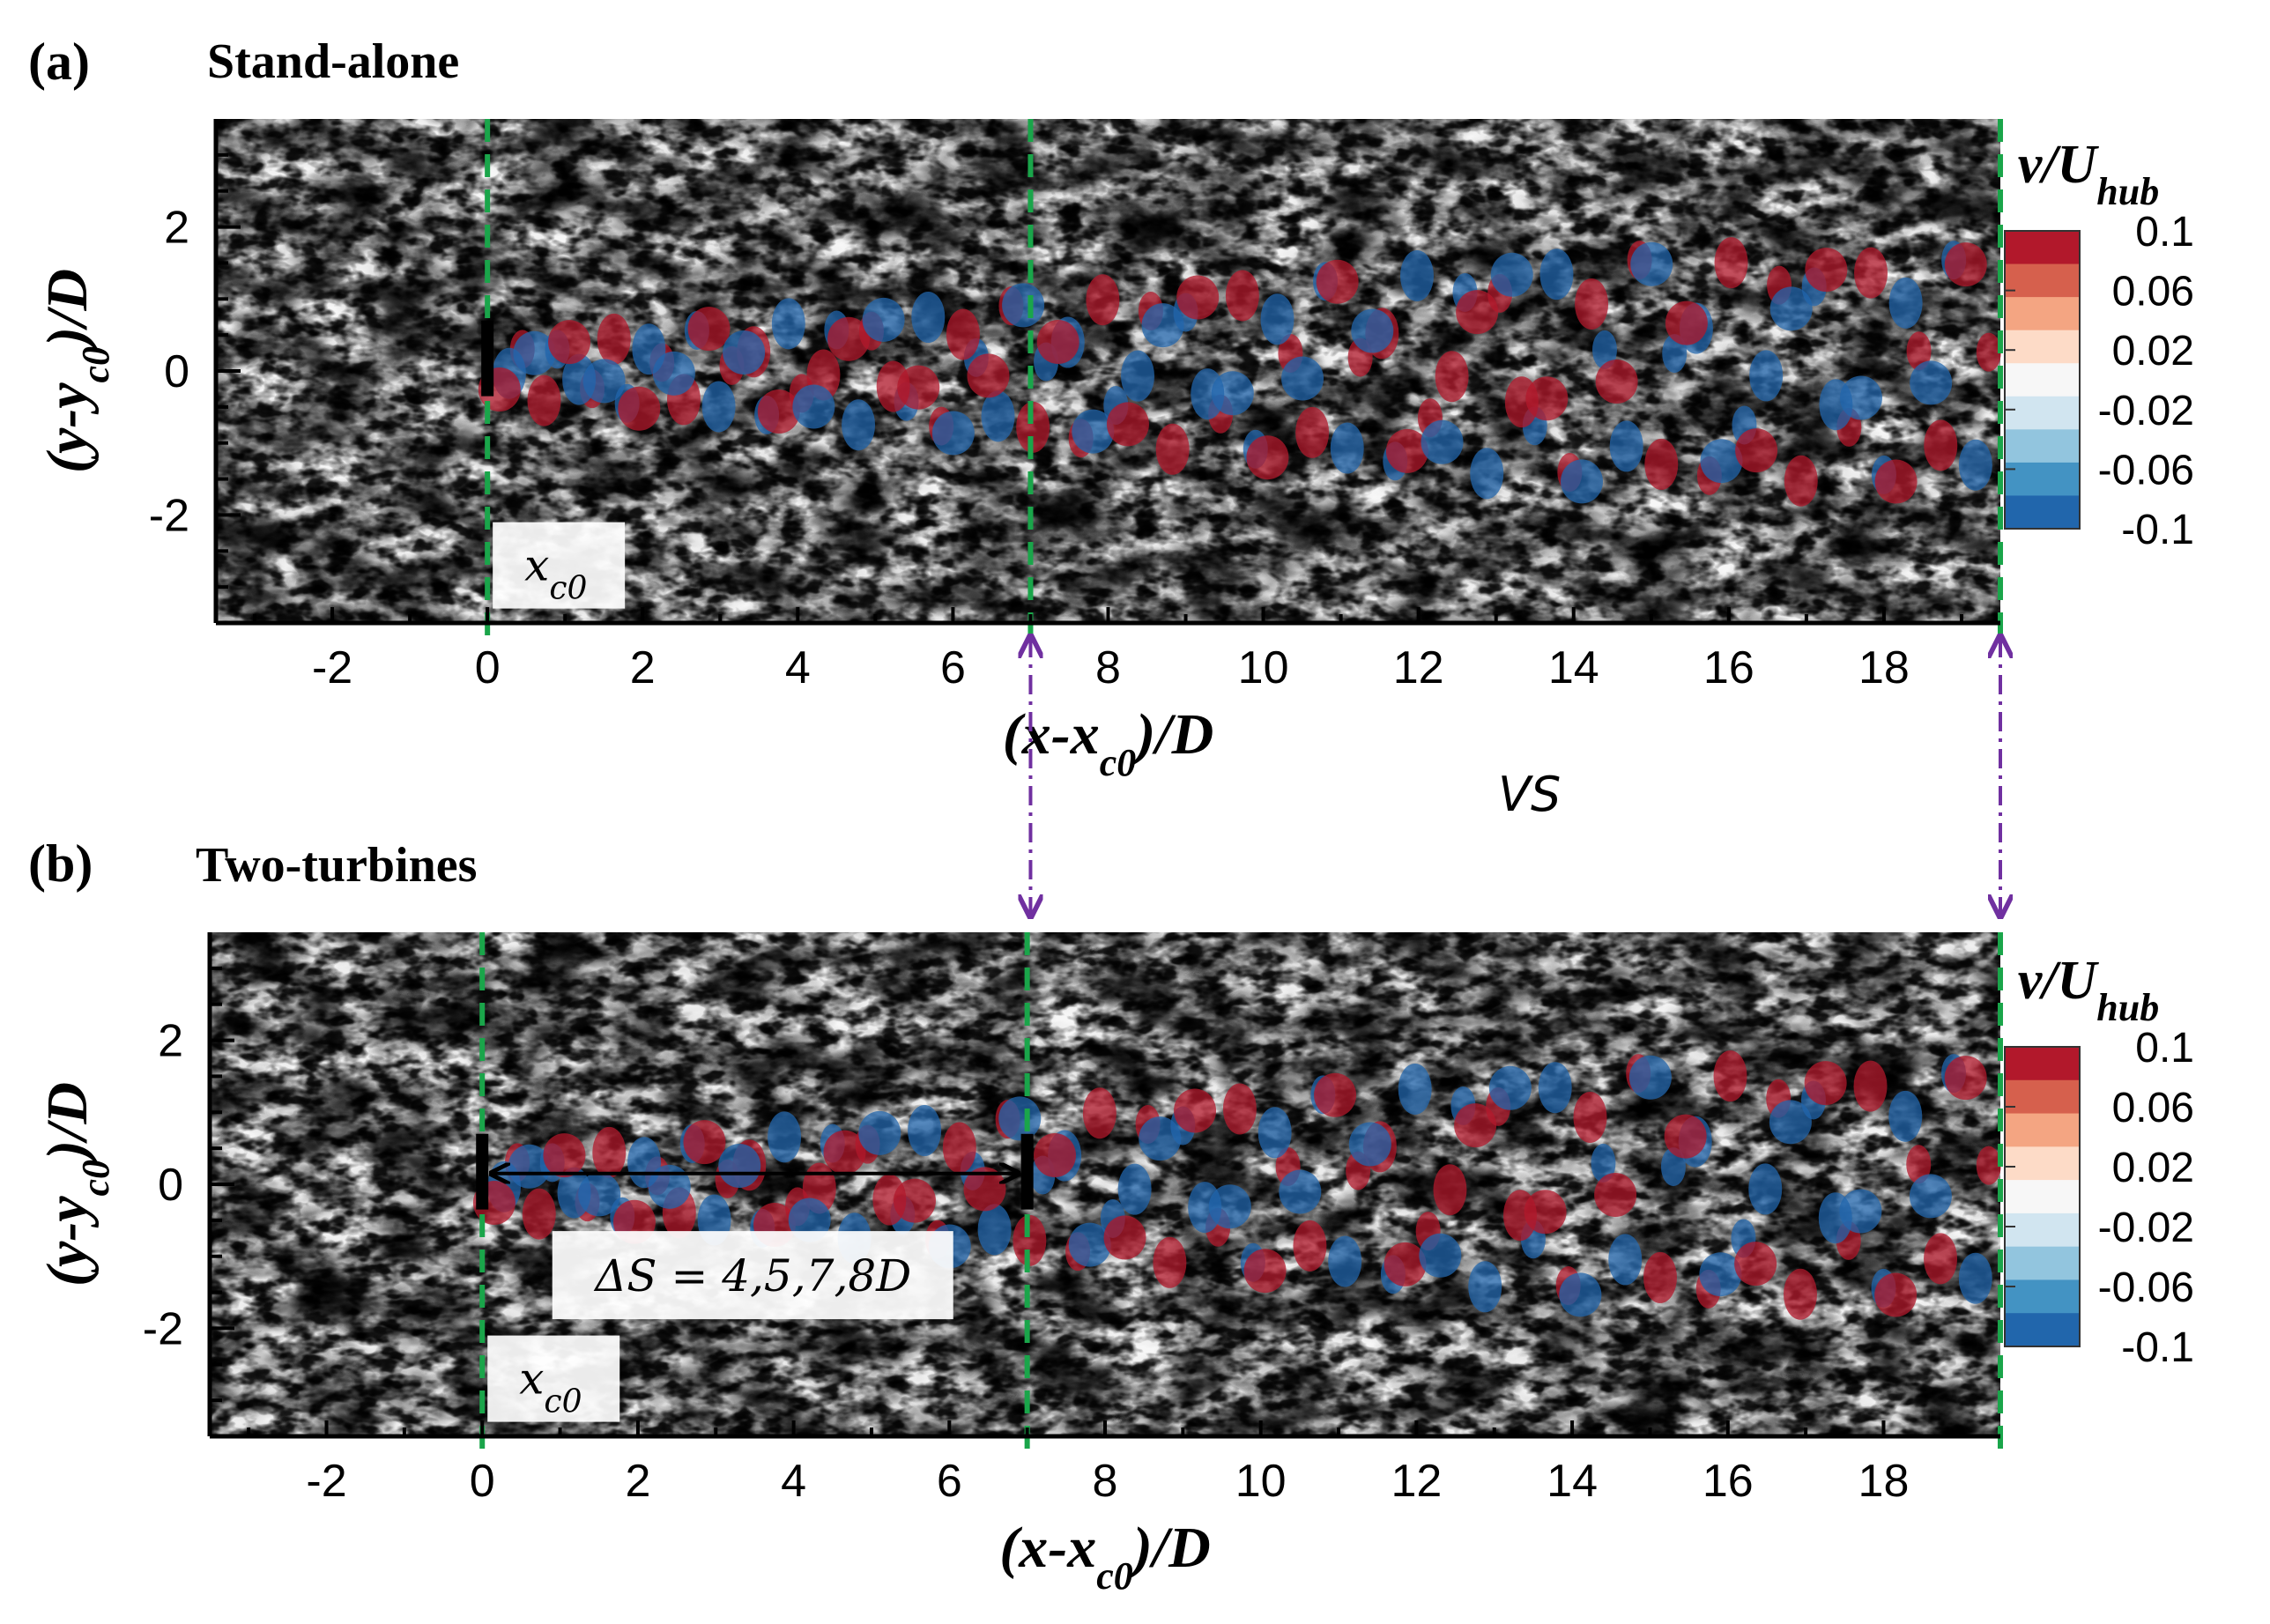 The height and width of the screenshot is (1624, 2270). I want to click on x-tick-label: 2, so click(637, 1481).